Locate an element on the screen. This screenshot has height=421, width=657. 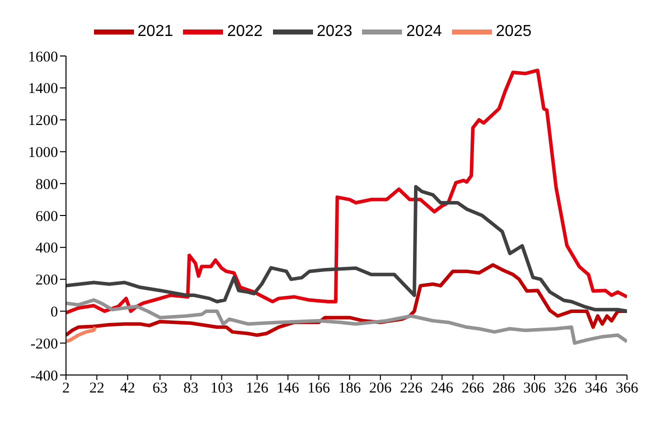
x-tick-label: 266 is located at coordinates (473, 388).